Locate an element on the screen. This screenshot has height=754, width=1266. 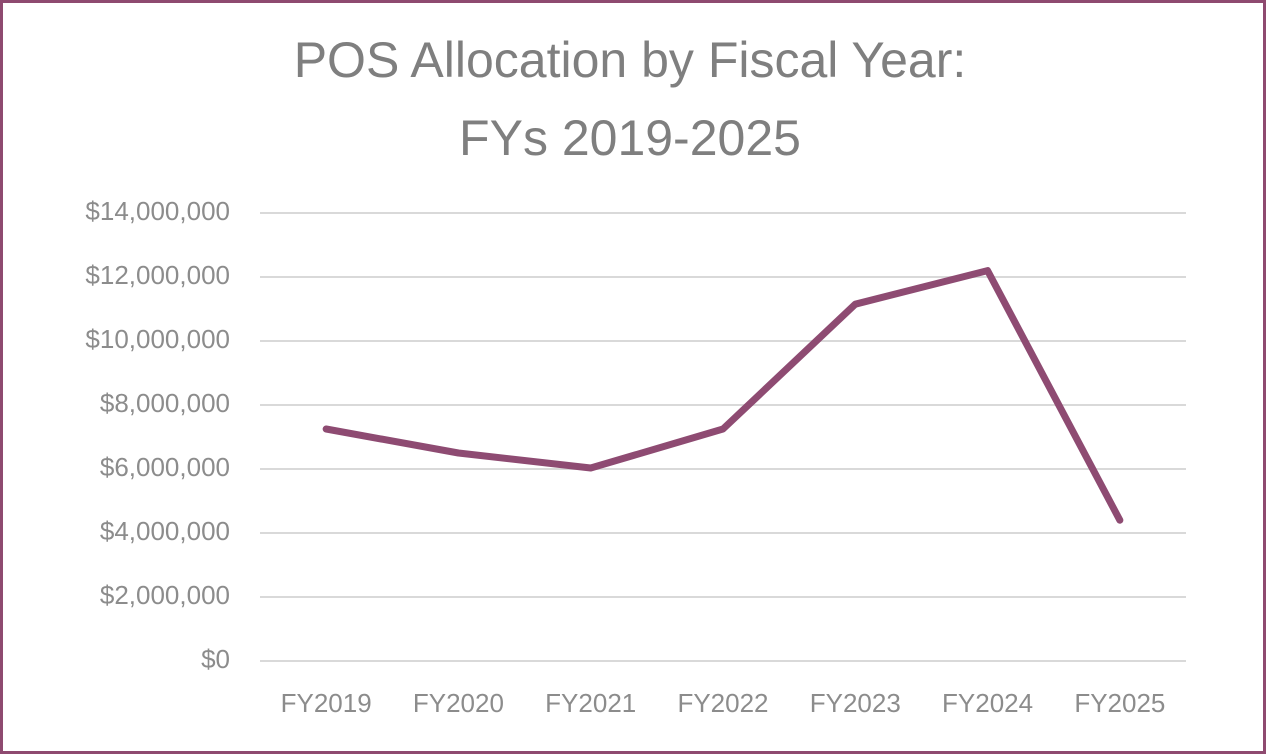
y-tick-label: $12,000,000 is located at coordinates (157, 275).